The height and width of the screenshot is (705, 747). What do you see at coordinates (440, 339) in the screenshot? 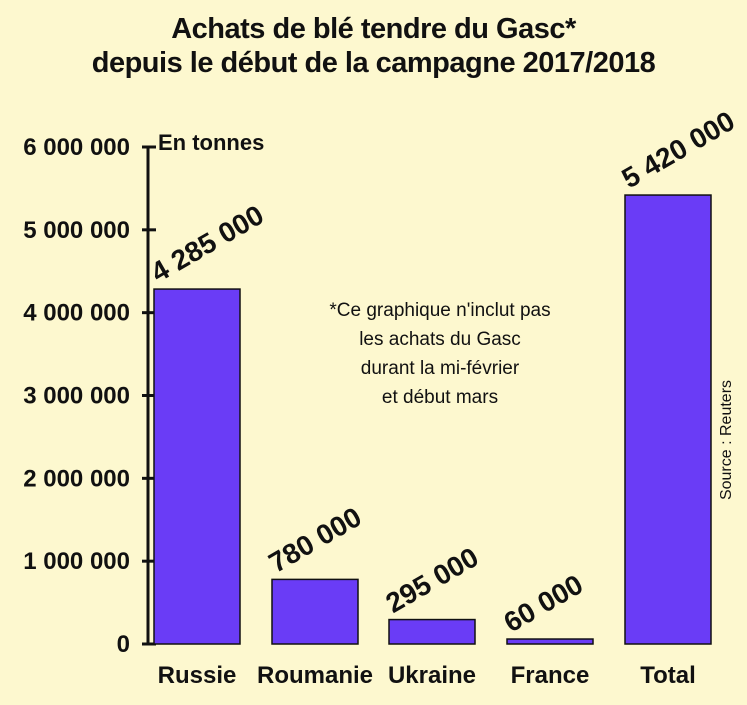
I see `footnote-line-2: les achats du Gasc` at bounding box center [440, 339].